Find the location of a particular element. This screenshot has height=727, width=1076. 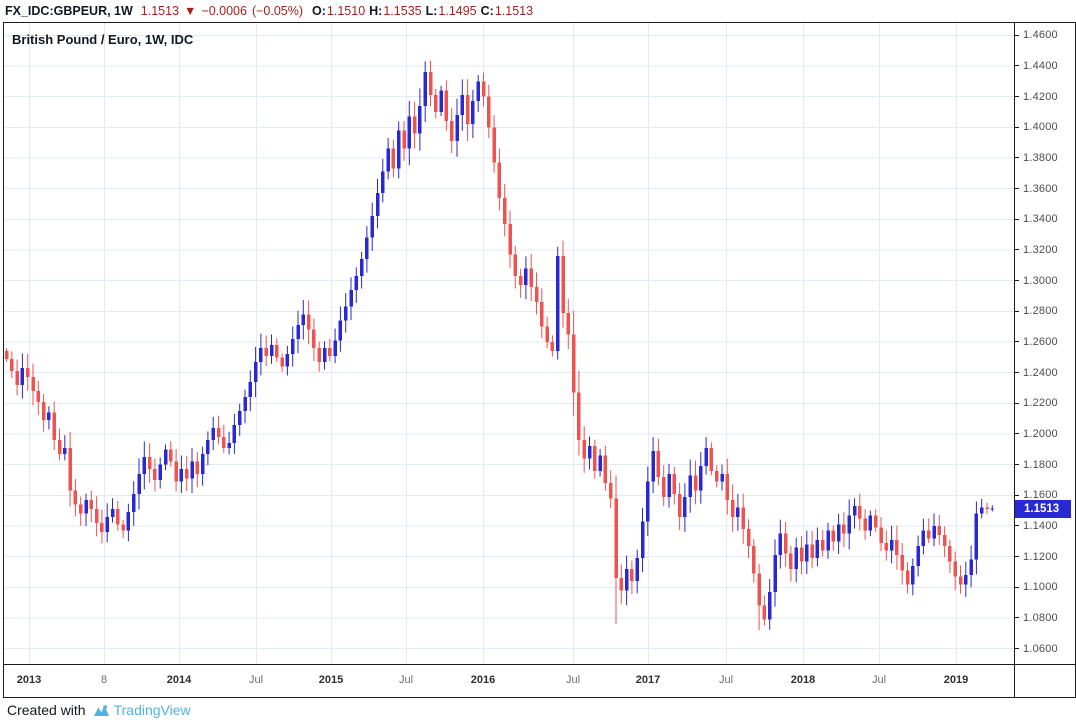

change-percent: (−0.05%) is located at coordinates (277, 11).